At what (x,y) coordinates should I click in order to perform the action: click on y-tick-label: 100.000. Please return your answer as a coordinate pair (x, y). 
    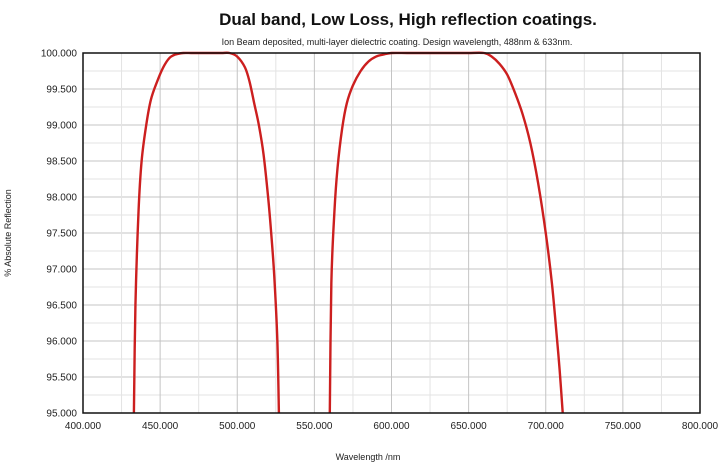
    Looking at the image, I should click on (59, 54).